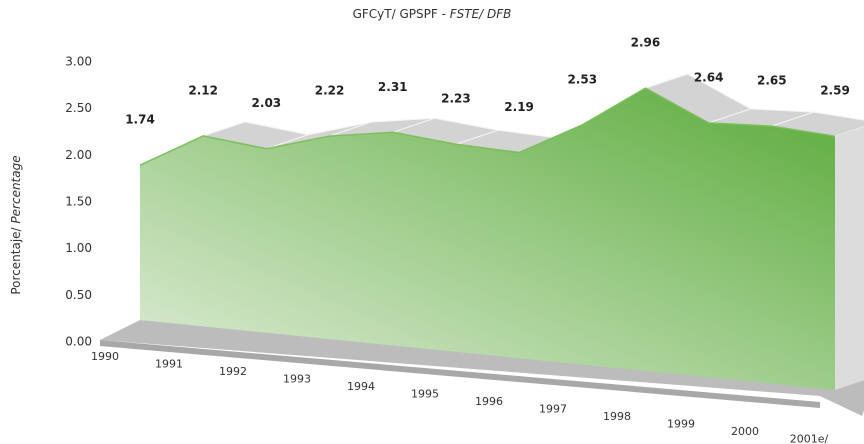  I want to click on ylabel-main: Porcentaje/, so click(16, 260).